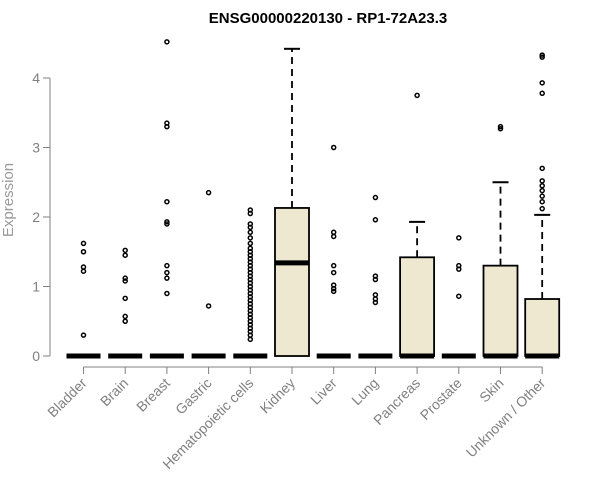 The width and height of the screenshot is (600, 500). I want to click on x-tick-label: Skin, so click(491, 390).